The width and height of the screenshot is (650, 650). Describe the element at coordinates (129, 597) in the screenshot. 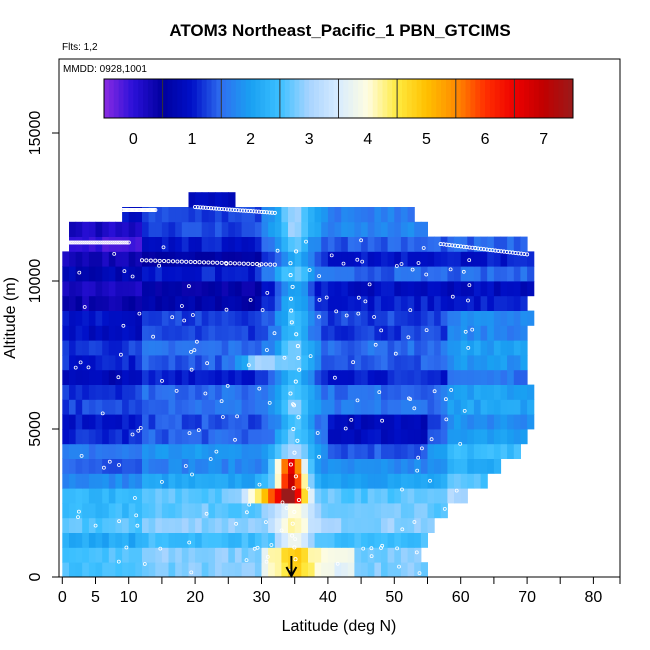

I see `x-tick-label: 10` at that location.